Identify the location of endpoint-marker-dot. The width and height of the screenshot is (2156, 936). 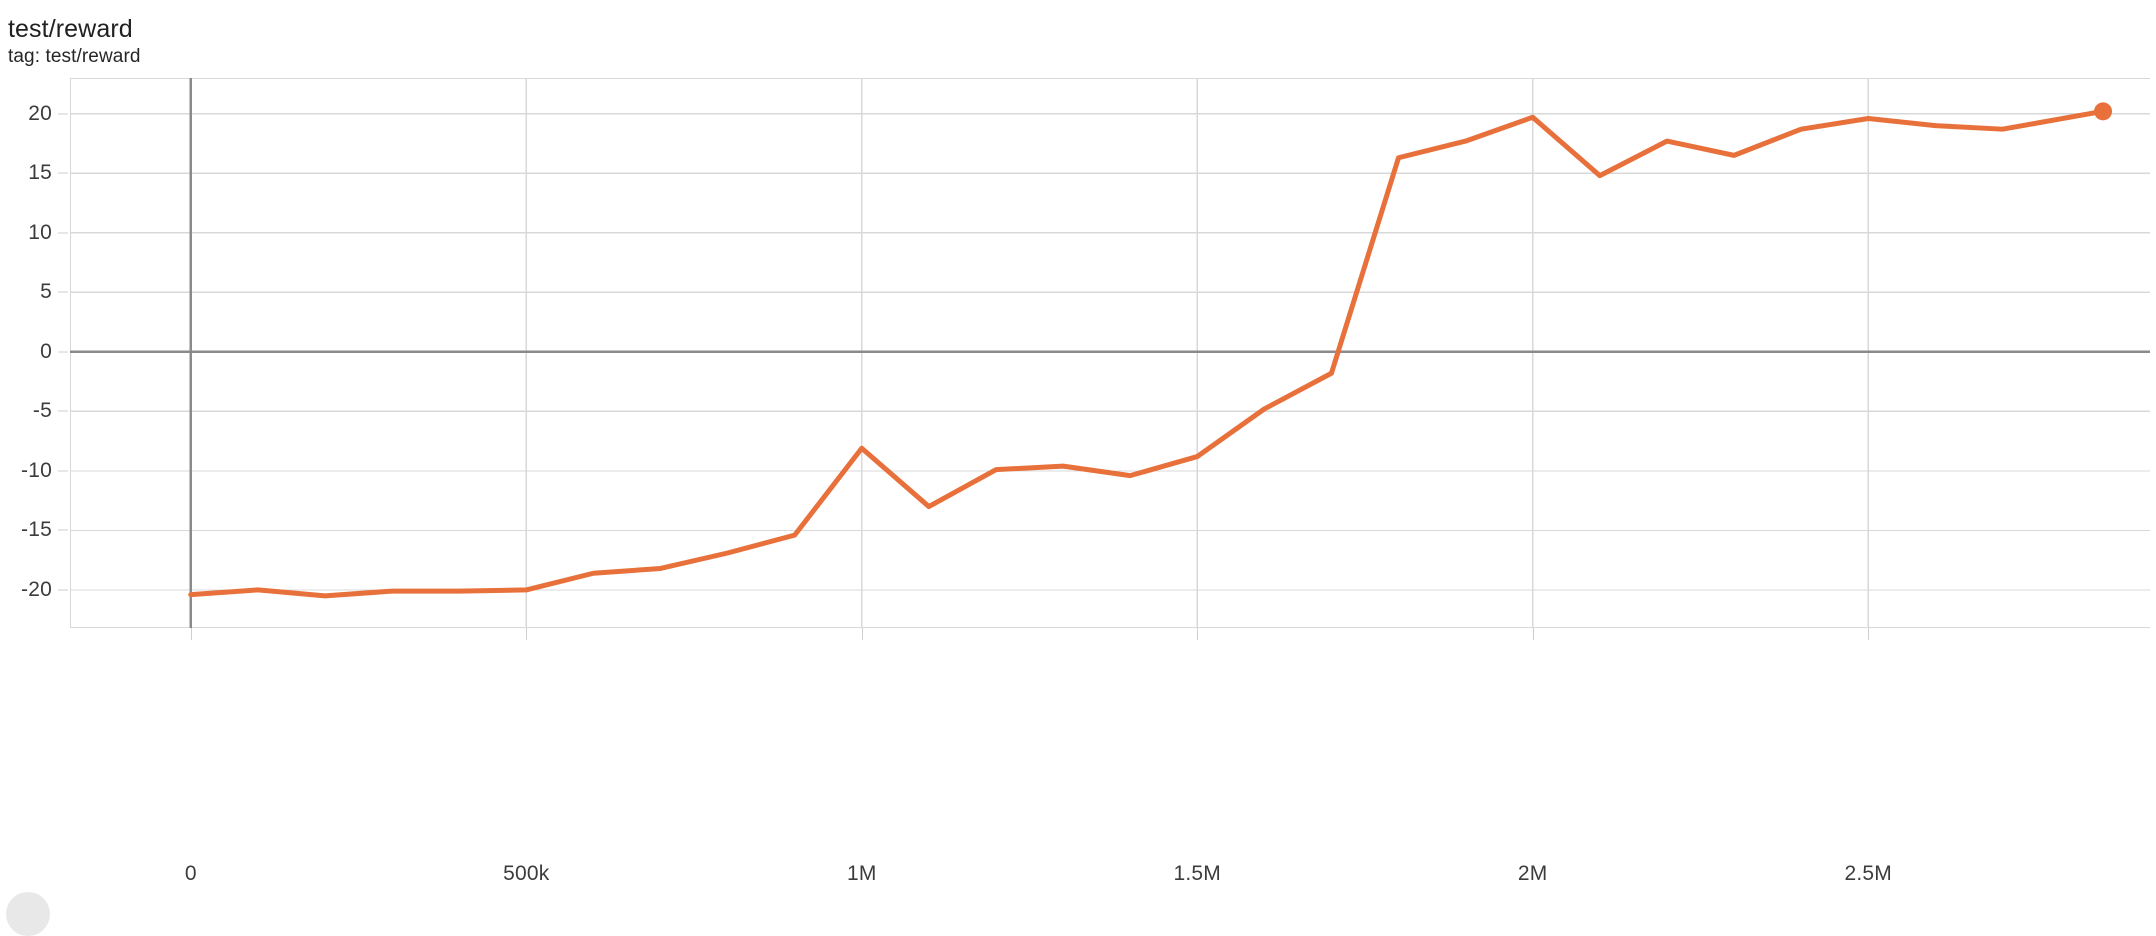
(2103, 111).